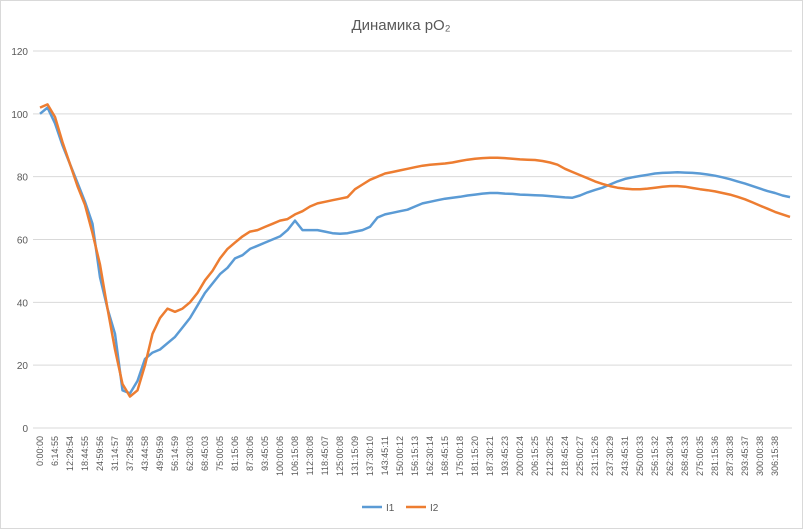 The height and width of the screenshot is (529, 803). Describe the element at coordinates (310, 455) in the screenshot. I see `x-tick-label: 112:30:08` at that location.